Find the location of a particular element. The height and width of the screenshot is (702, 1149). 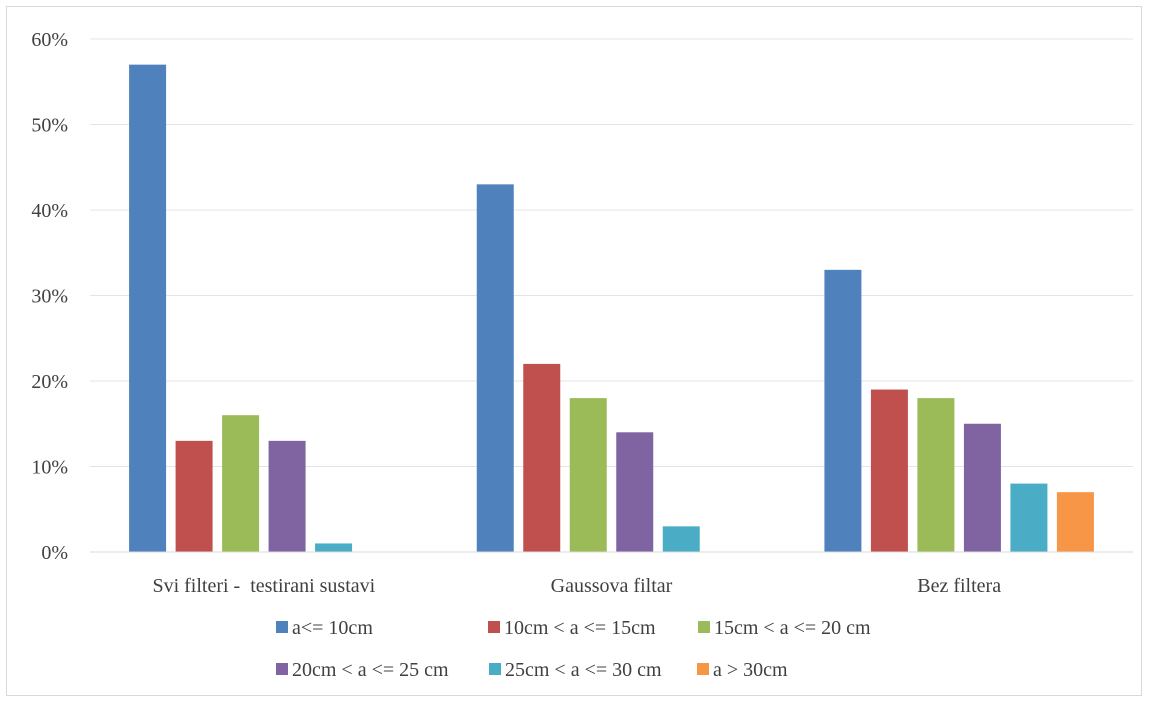

y-tick-label: 30% is located at coordinates (49, 297).